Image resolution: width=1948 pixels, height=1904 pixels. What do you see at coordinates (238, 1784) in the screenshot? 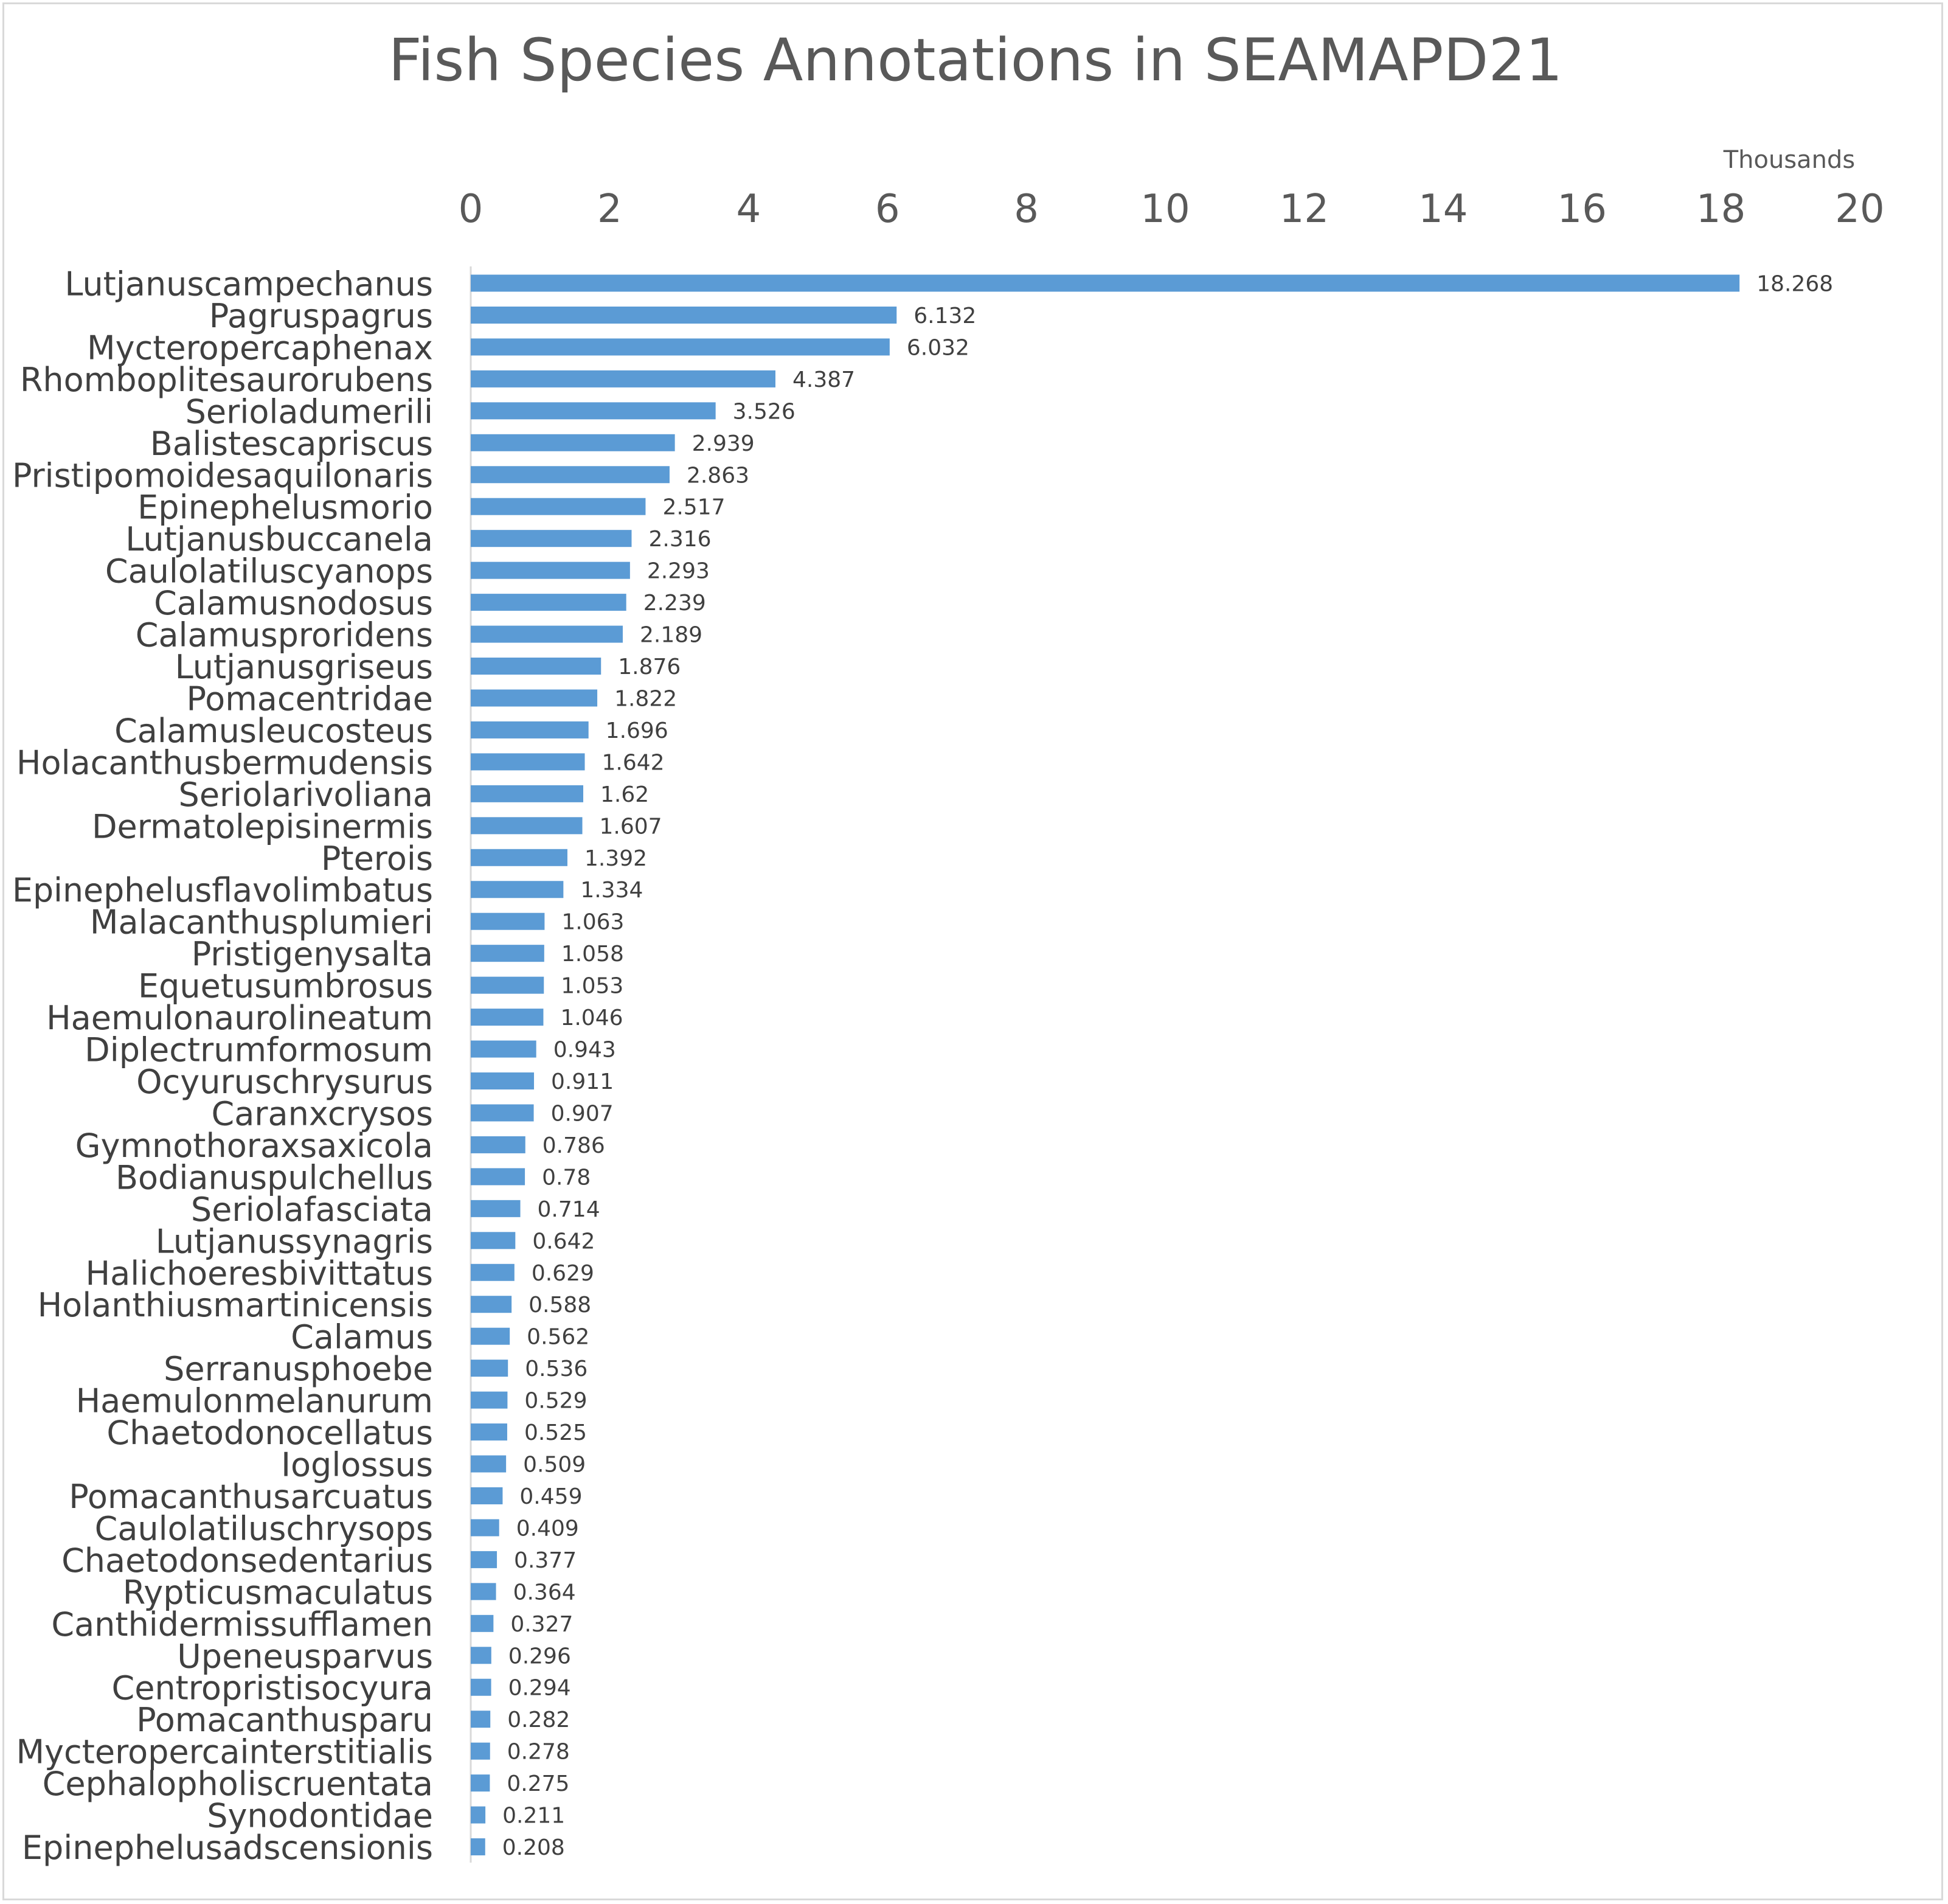
I see `category-label: Cephalopholiscruentata` at bounding box center [238, 1784].